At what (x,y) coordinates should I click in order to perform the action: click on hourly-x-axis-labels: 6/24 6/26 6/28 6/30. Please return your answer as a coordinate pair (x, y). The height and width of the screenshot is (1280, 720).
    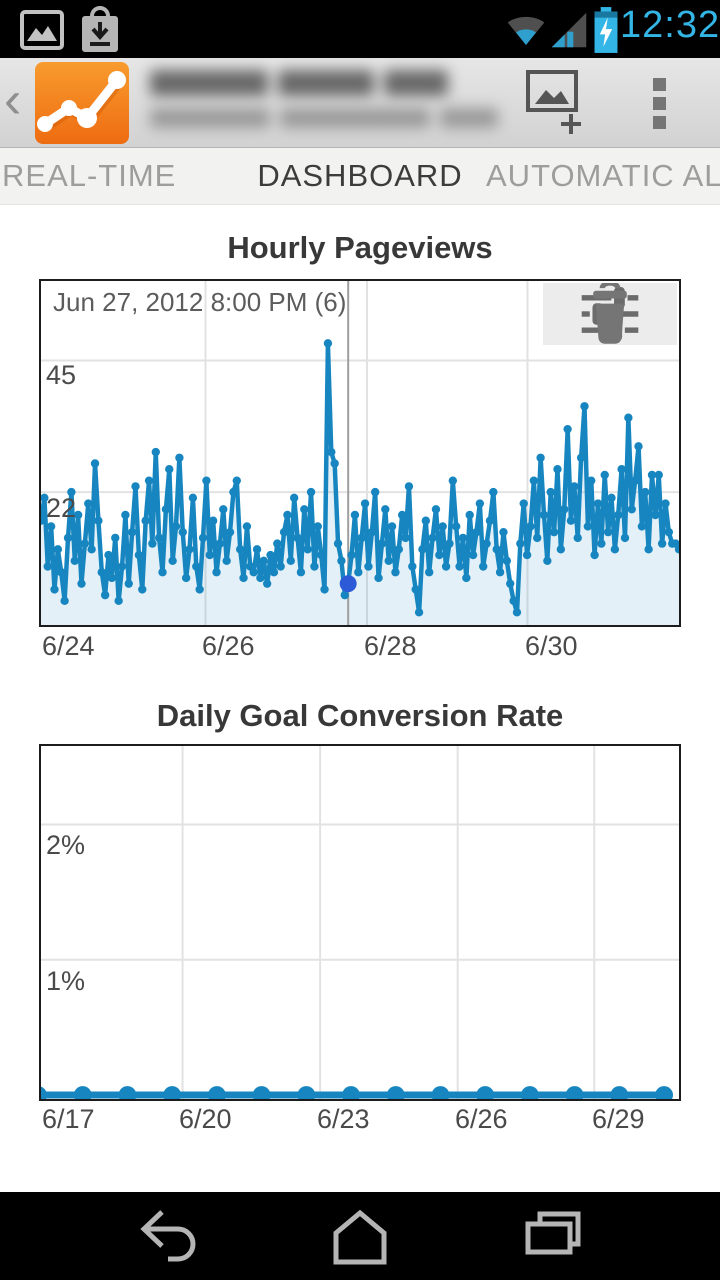
    Looking at the image, I should click on (370, 649).